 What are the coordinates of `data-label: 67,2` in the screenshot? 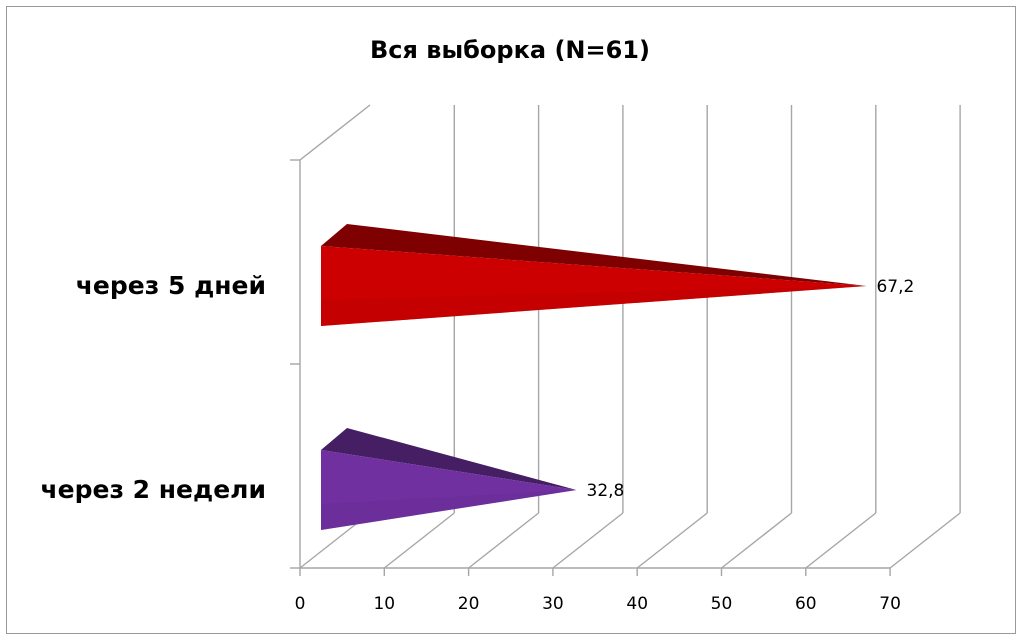 It's located at (895, 287).